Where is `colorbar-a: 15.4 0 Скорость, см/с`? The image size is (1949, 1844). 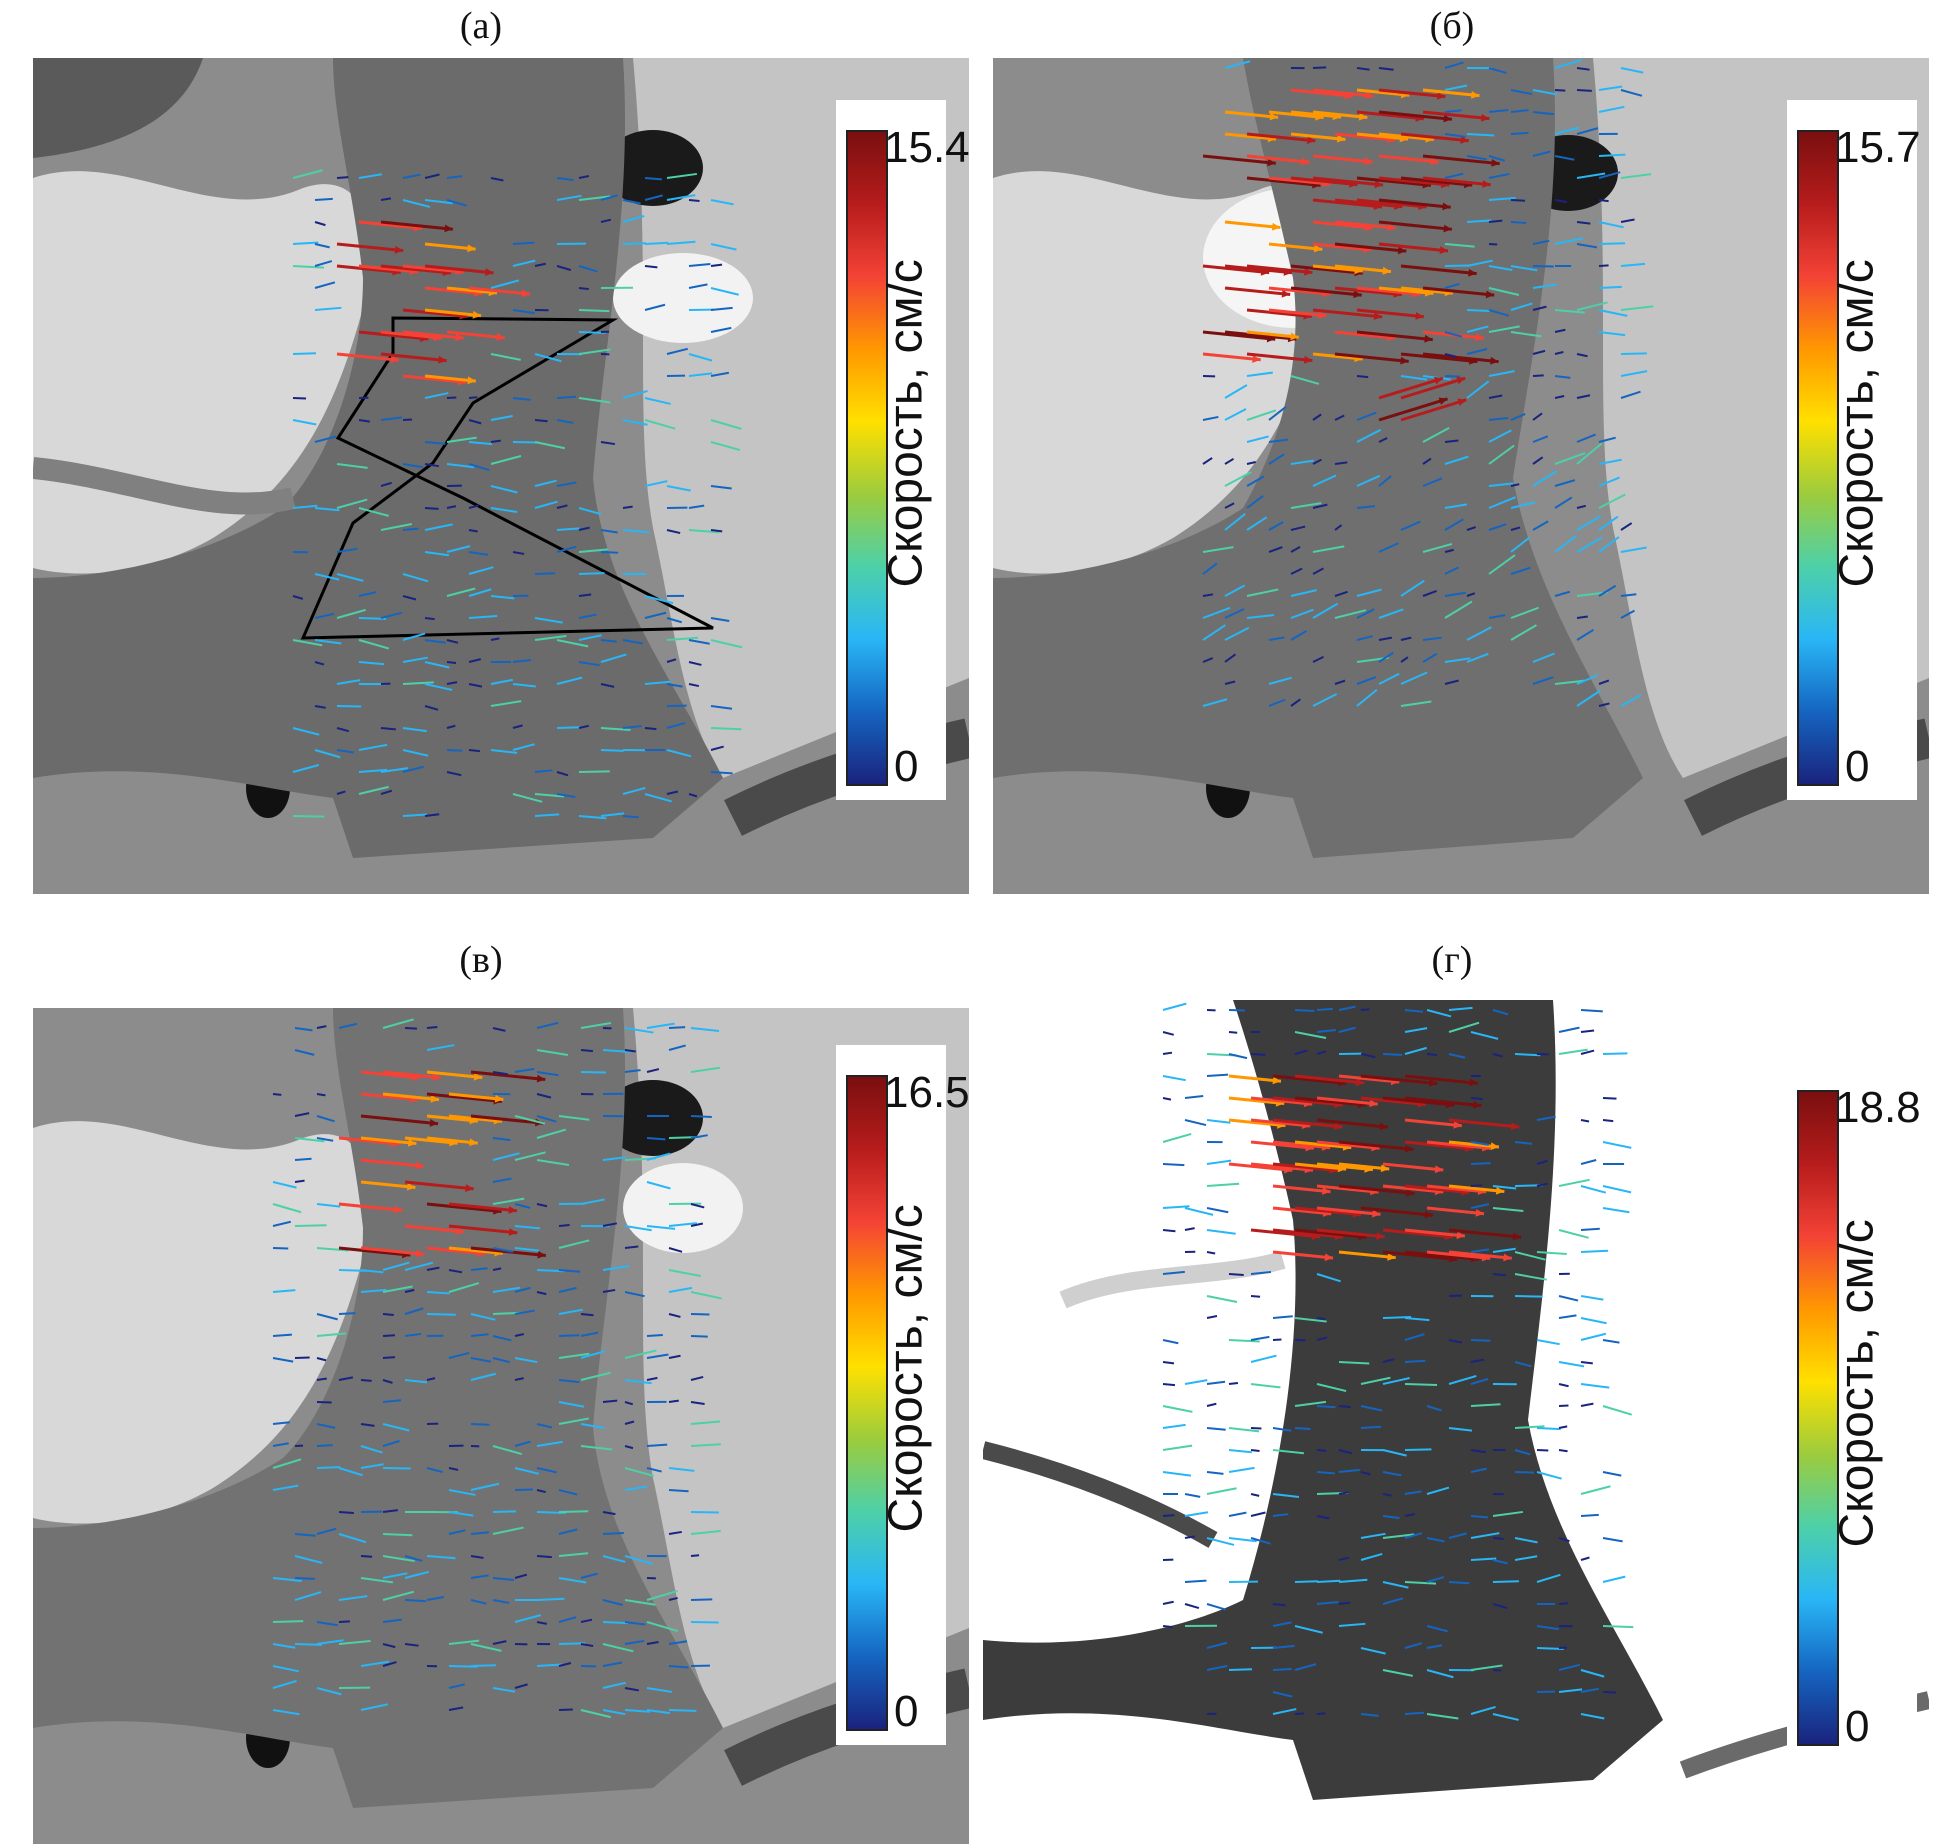
colorbar-a: 15.4 0 Скорость, см/с is located at coordinates (891, 450).